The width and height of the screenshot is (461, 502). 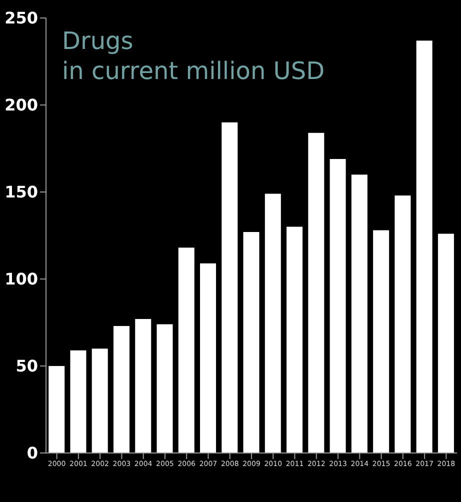 What do you see at coordinates (27, 366) in the screenshot?
I see `y-tick-label: 50` at bounding box center [27, 366].